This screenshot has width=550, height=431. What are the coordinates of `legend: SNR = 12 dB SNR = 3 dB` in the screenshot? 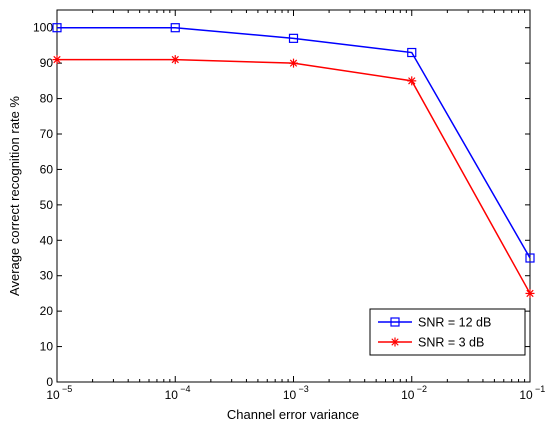 It's located at (447, 332).